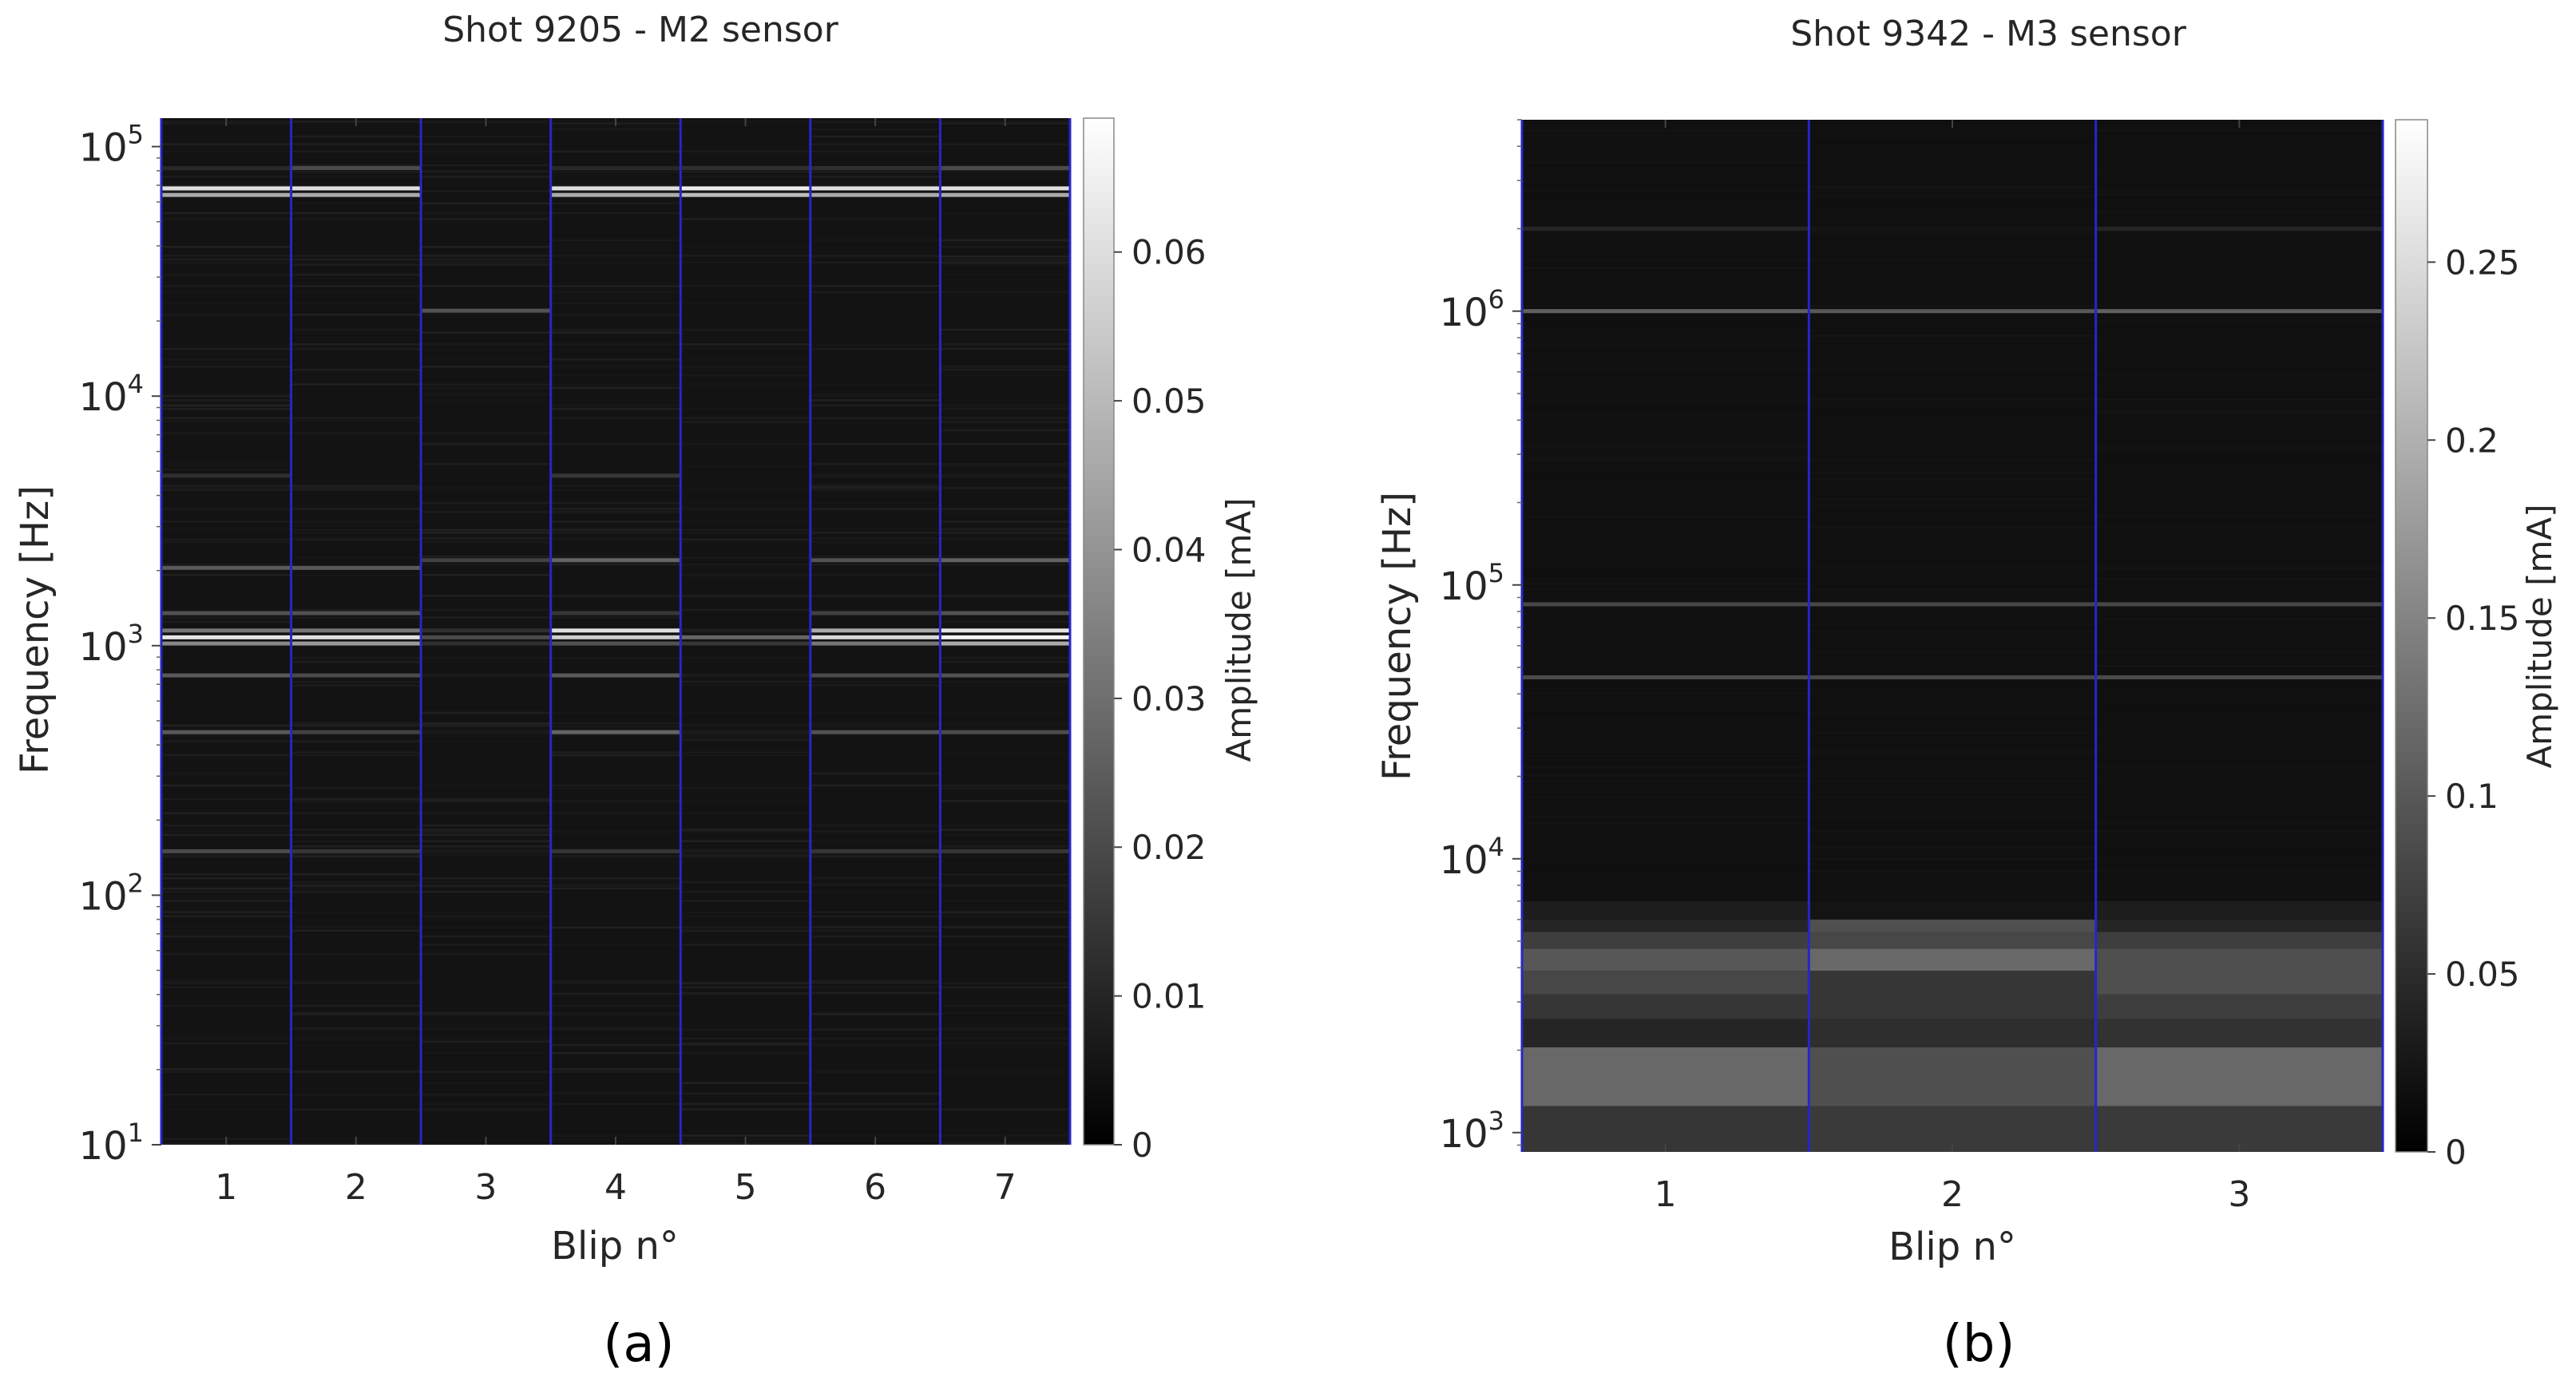  Describe the element at coordinates (1952, 1247) in the screenshot. I see `x-axis-label: Blip n°` at that location.